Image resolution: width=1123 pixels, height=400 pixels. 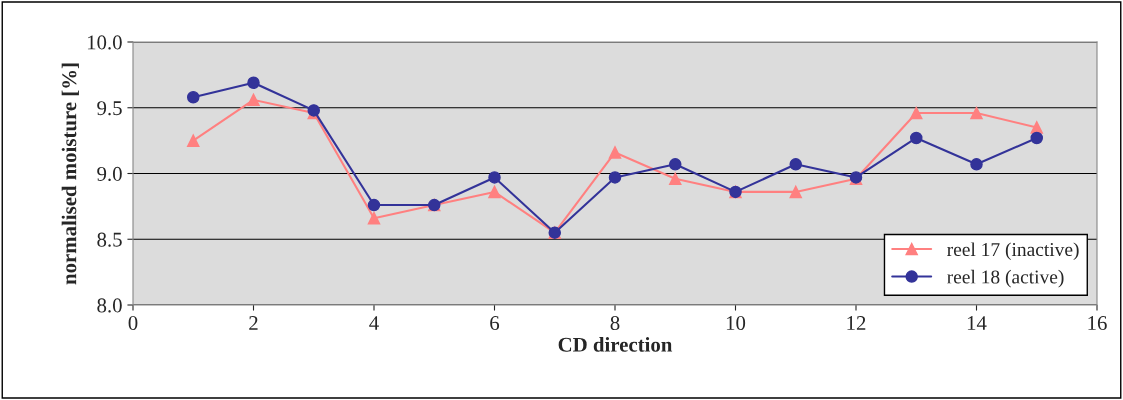 What do you see at coordinates (495, 323) in the screenshot?
I see `x-tick-label: 6` at bounding box center [495, 323].